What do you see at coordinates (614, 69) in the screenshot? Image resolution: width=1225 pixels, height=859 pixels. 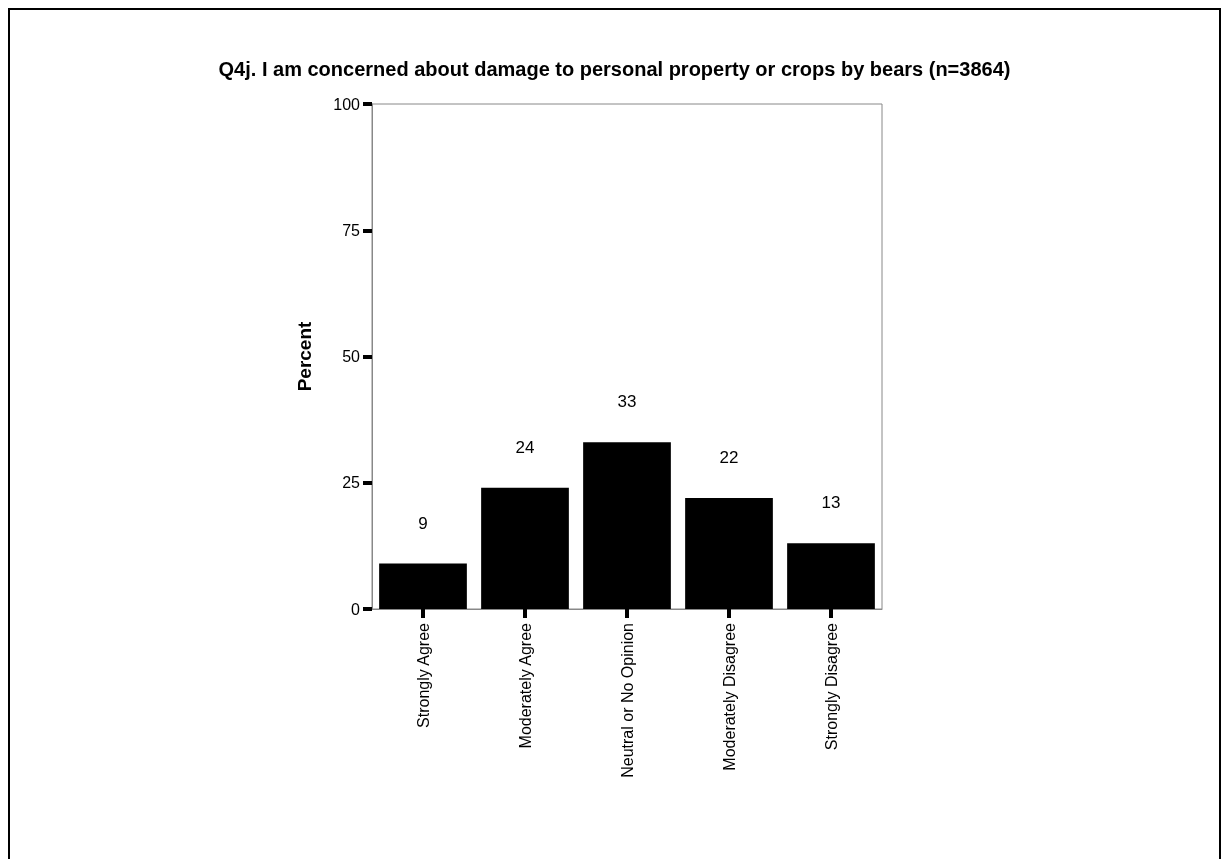 I see `chart-title: Q4j. I am concerned about damage to personal property or crops by bears (n=3864)` at bounding box center [614, 69].